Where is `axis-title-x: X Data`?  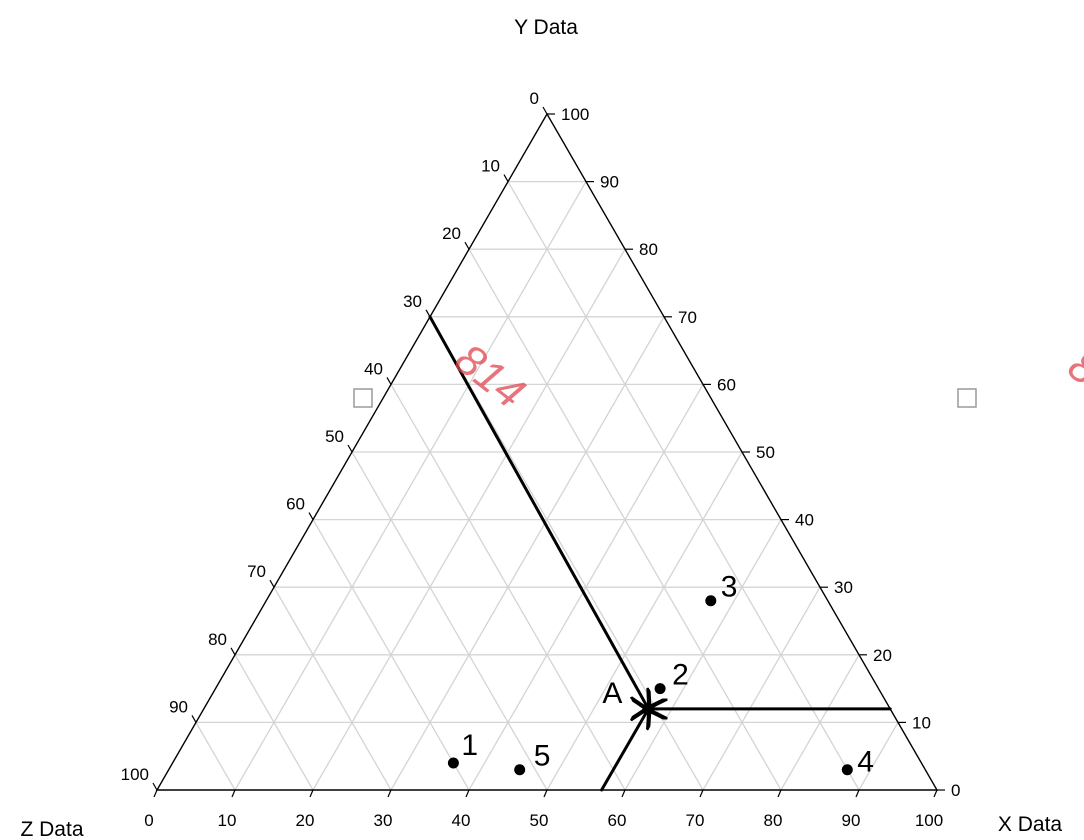 axis-title-x: X Data is located at coordinates (1030, 824).